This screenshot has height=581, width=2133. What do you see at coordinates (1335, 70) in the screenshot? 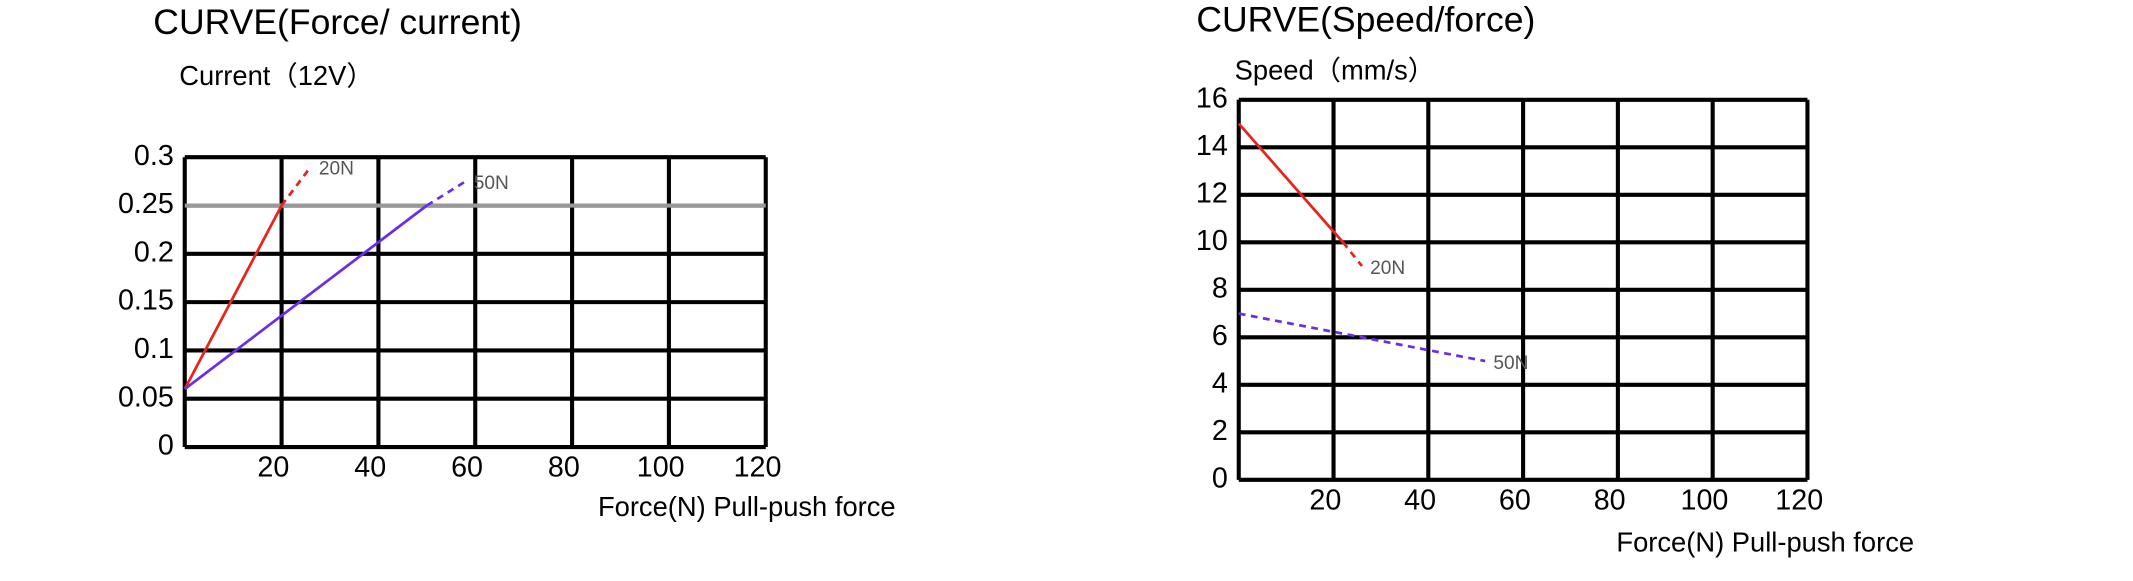
I see `y-axis-label: Speed（mm/s）` at bounding box center [1335, 70].